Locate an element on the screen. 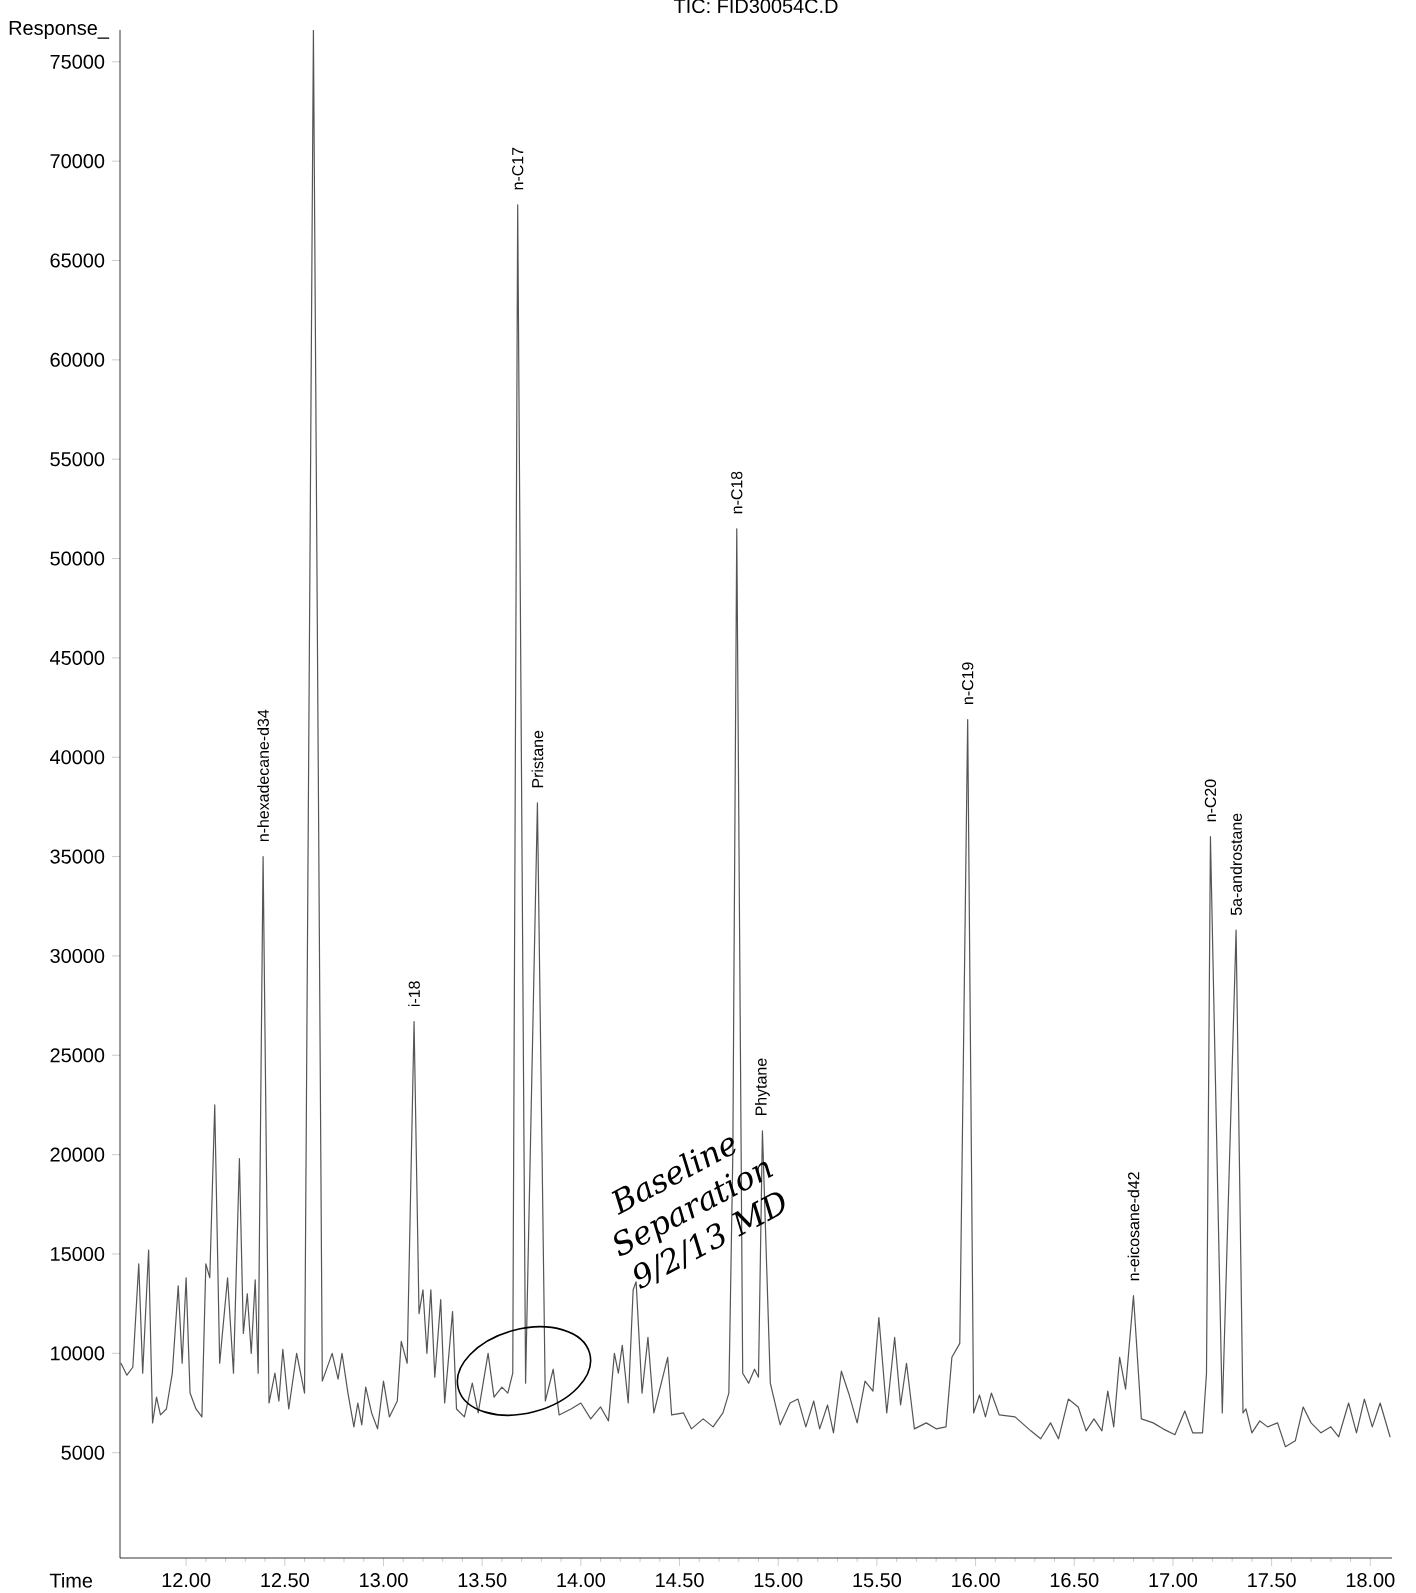 This screenshot has width=1416, height=1593. annotation: n-C19 is located at coordinates (968, 683).